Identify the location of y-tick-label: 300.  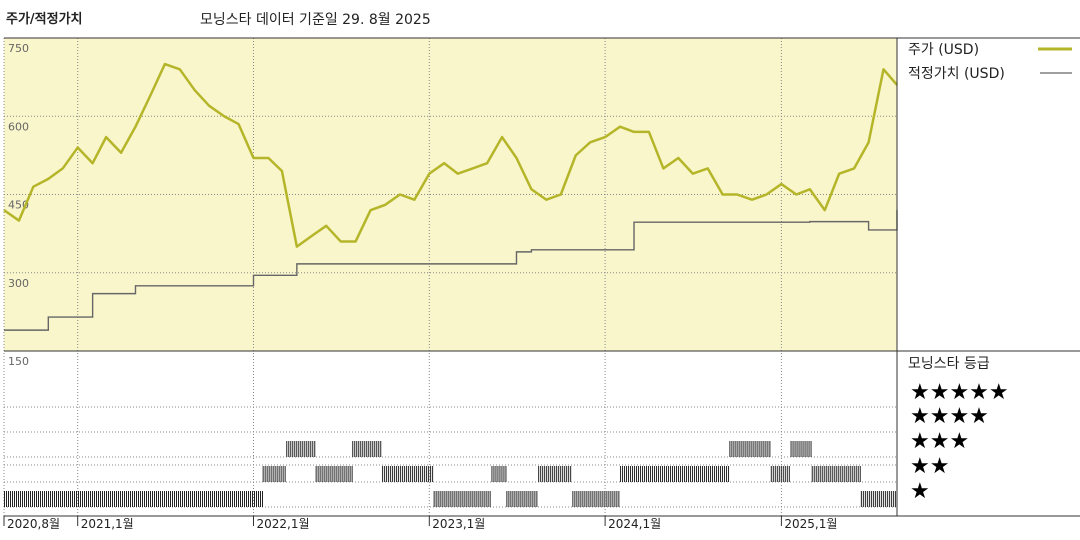
(18, 283).